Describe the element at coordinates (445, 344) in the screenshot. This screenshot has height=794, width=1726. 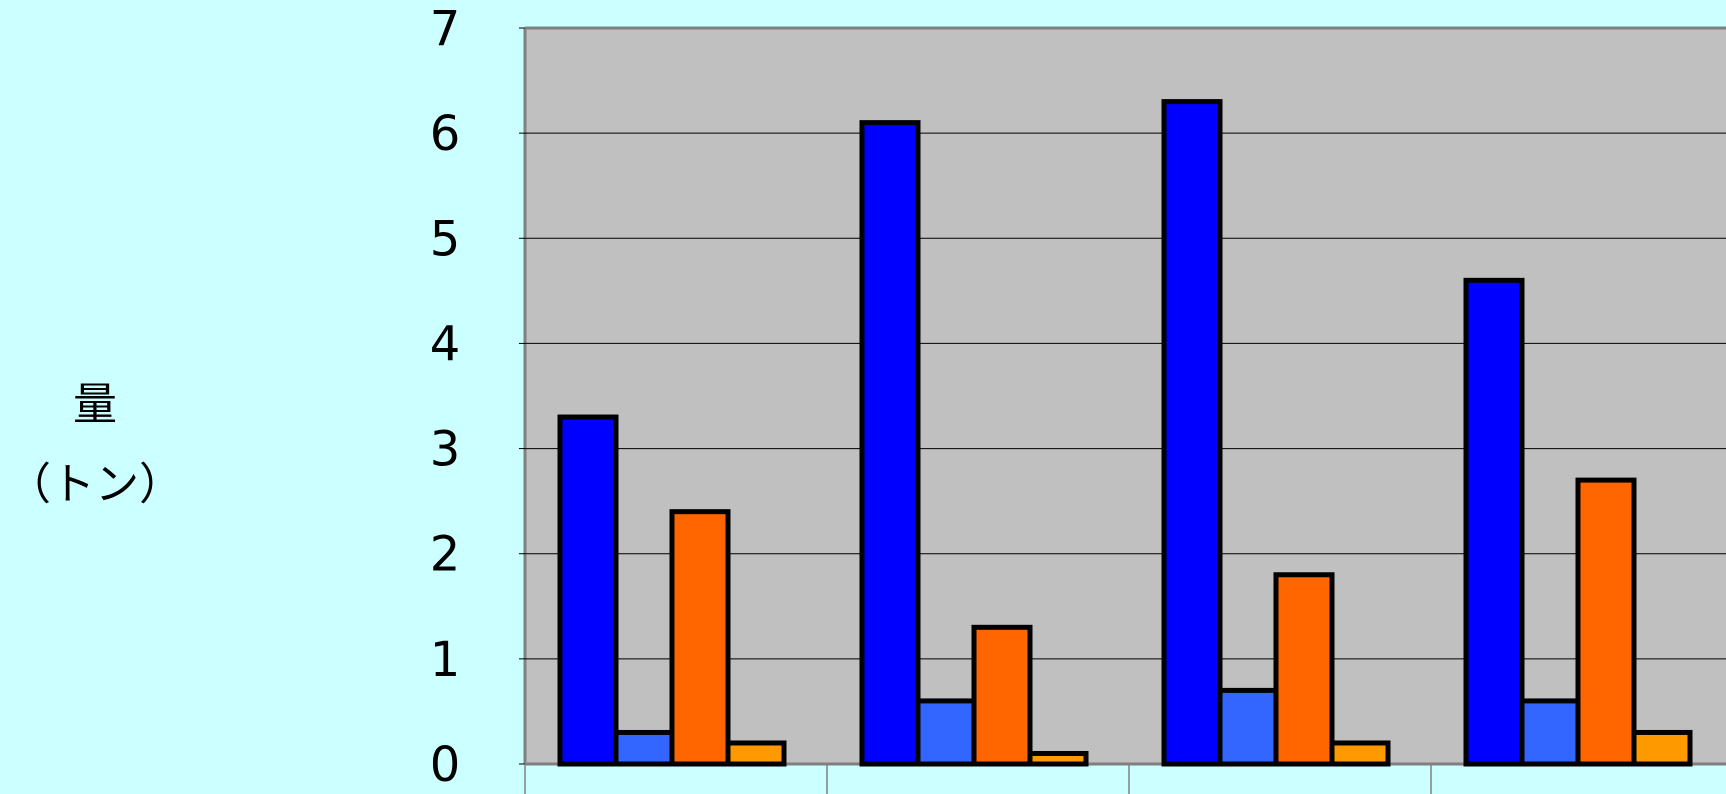
I see `y-tick-label: 4` at that location.